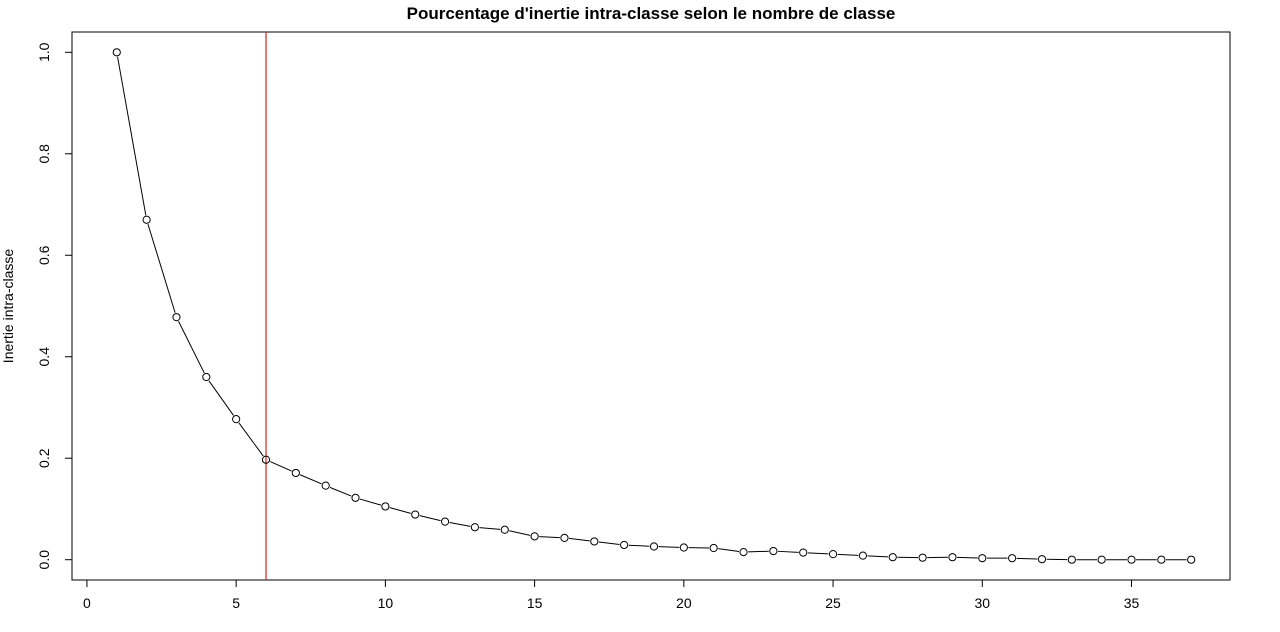 Image resolution: width=1280 pixels, height=632 pixels. I want to click on y-tick-label: 0.0, so click(44, 560).